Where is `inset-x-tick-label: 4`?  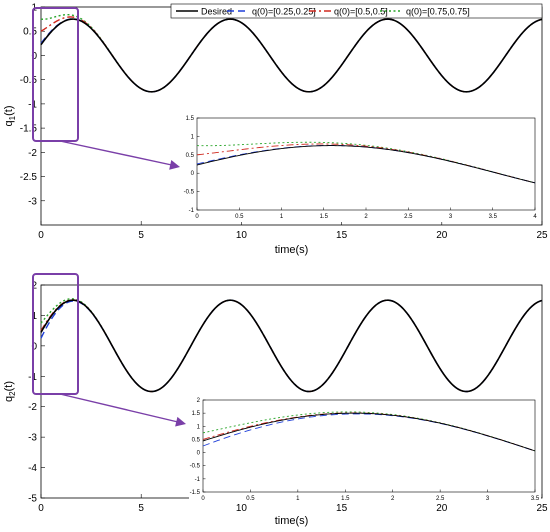
inset-x-tick-label: 4 is located at coordinates (535, 217).